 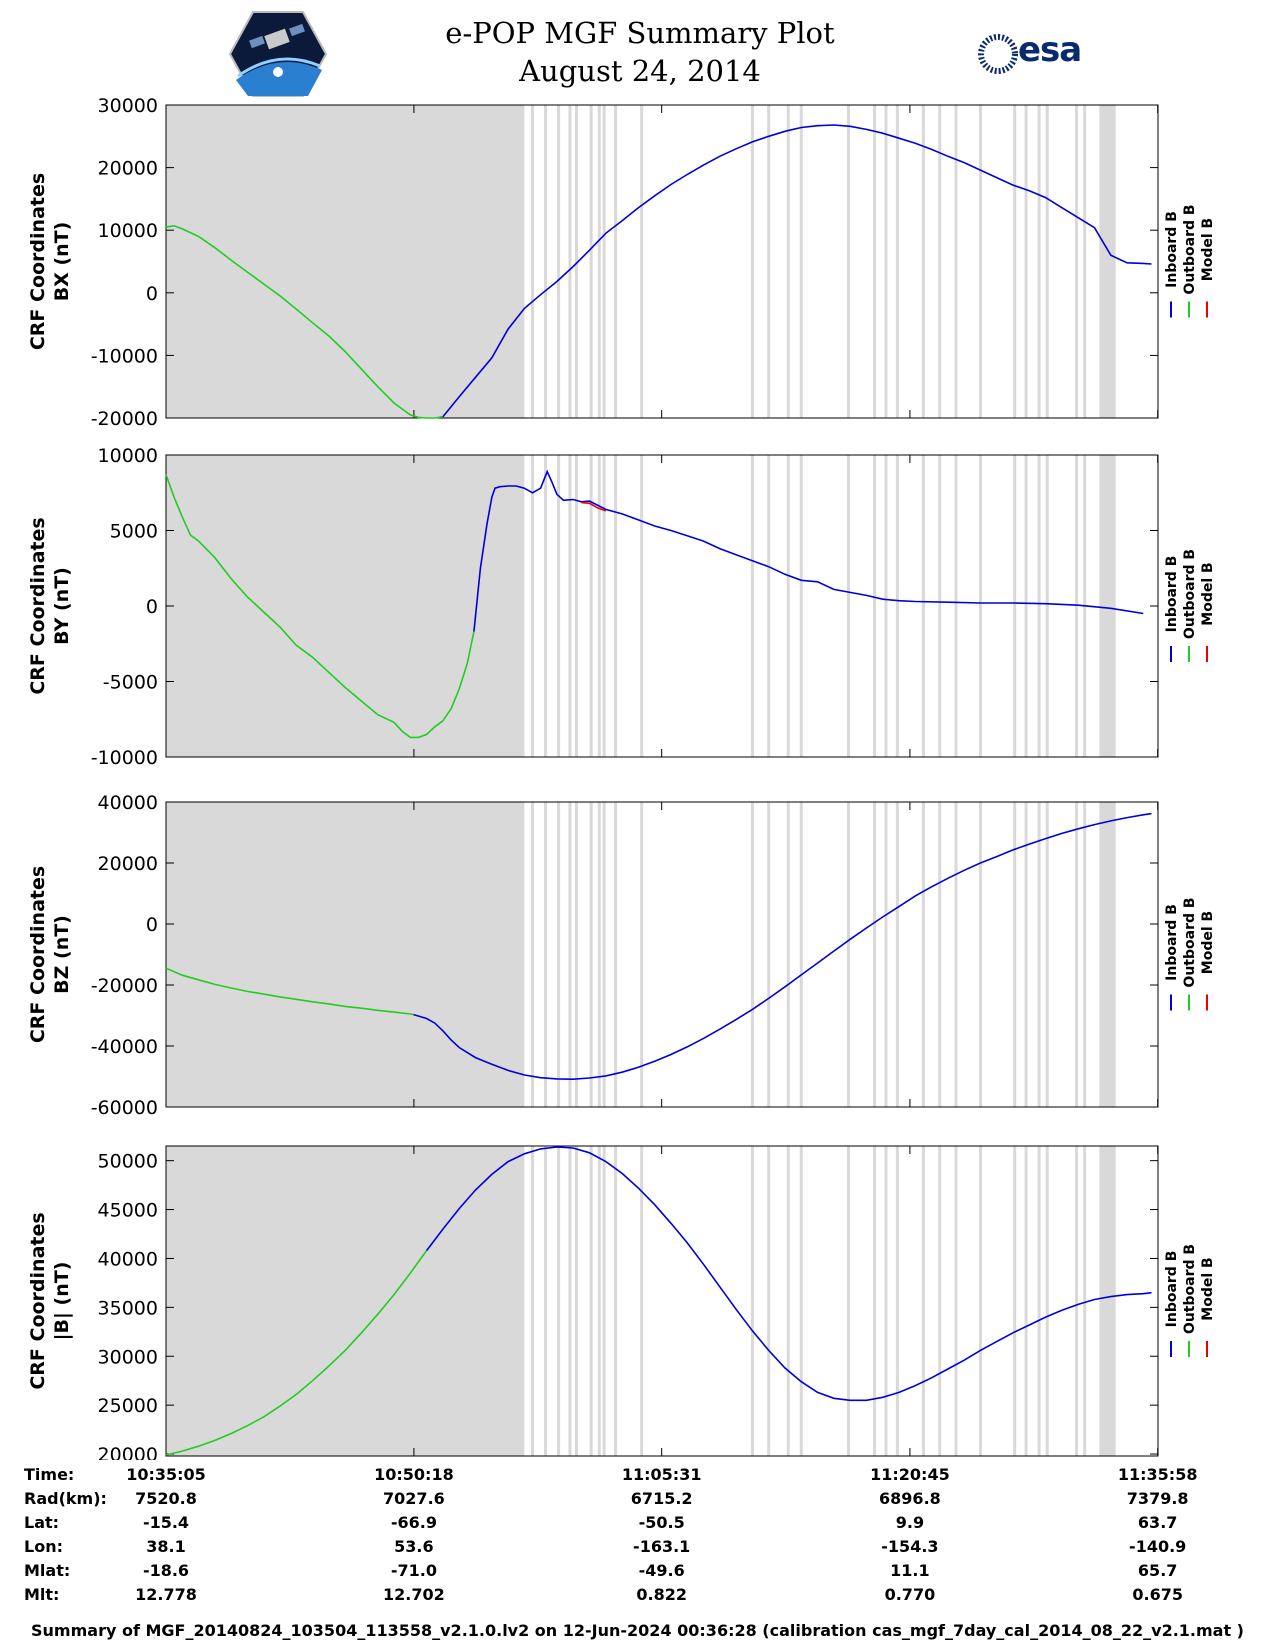 What do you see at coordinates (124, 758) in the screenshot?
I see `y-tick-label: -10000` at bounding box center [124, 758].